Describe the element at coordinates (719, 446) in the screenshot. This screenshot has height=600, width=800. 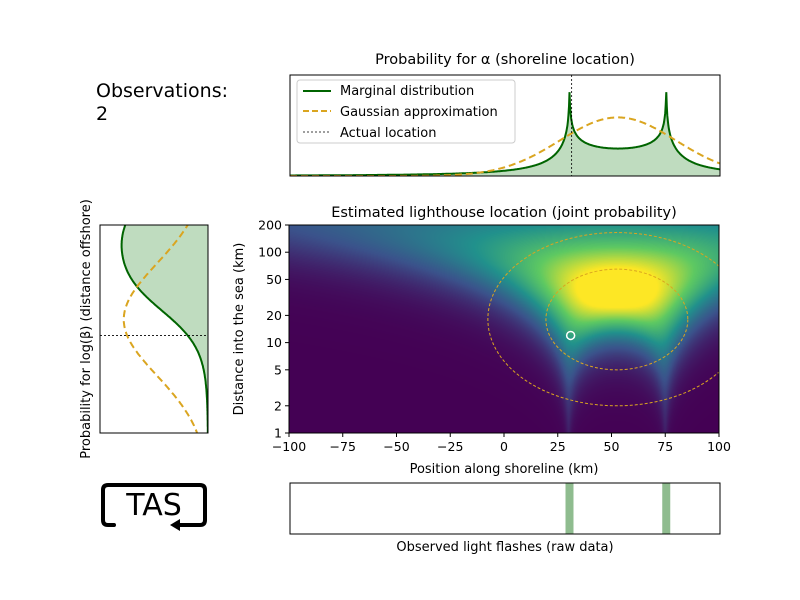
I see `x-tick-label: 100` at that location.